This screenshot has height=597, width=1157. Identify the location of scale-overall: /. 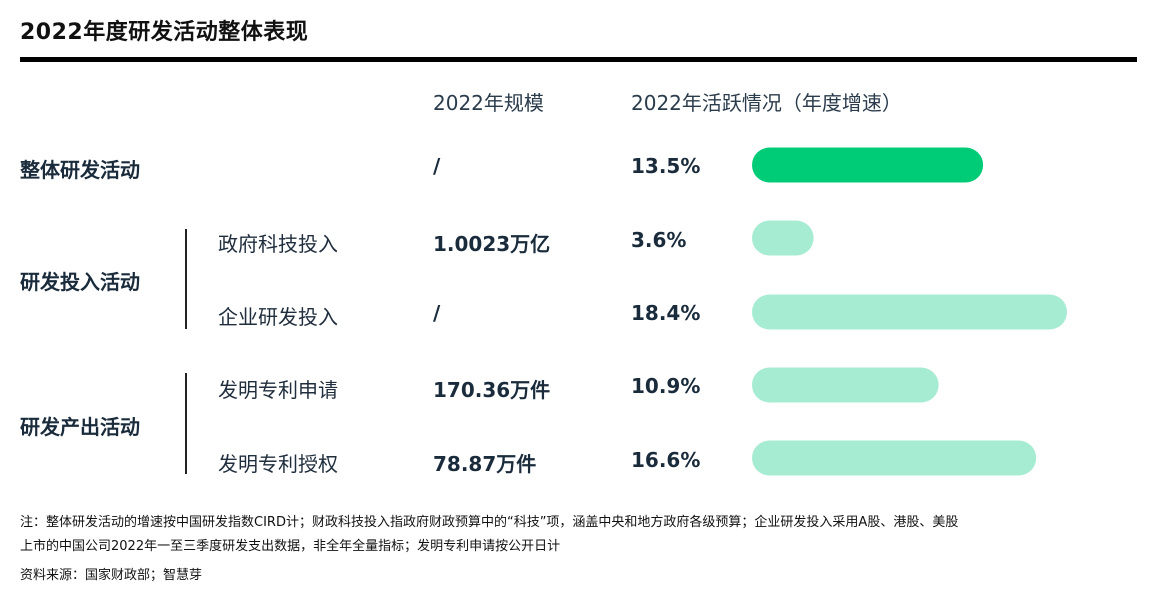
(437, 166).